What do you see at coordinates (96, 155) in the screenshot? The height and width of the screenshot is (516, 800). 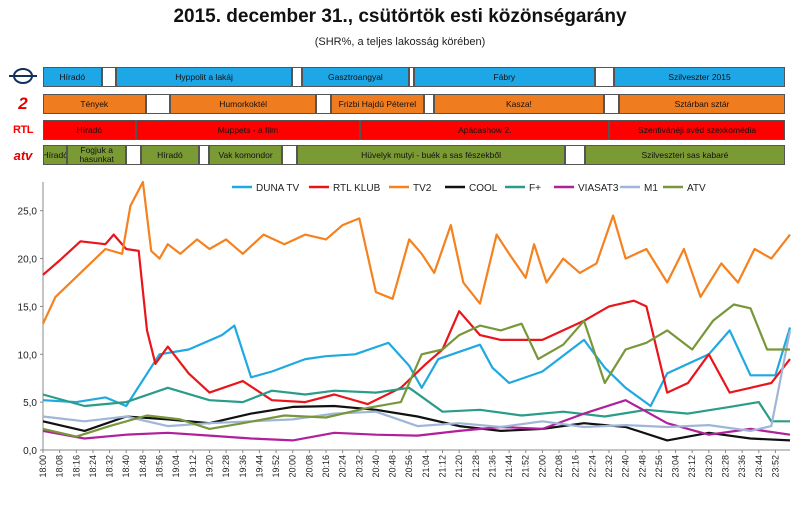 I see `program-block: Fogjuk a hasunkat` at bounding box center [96, 155].